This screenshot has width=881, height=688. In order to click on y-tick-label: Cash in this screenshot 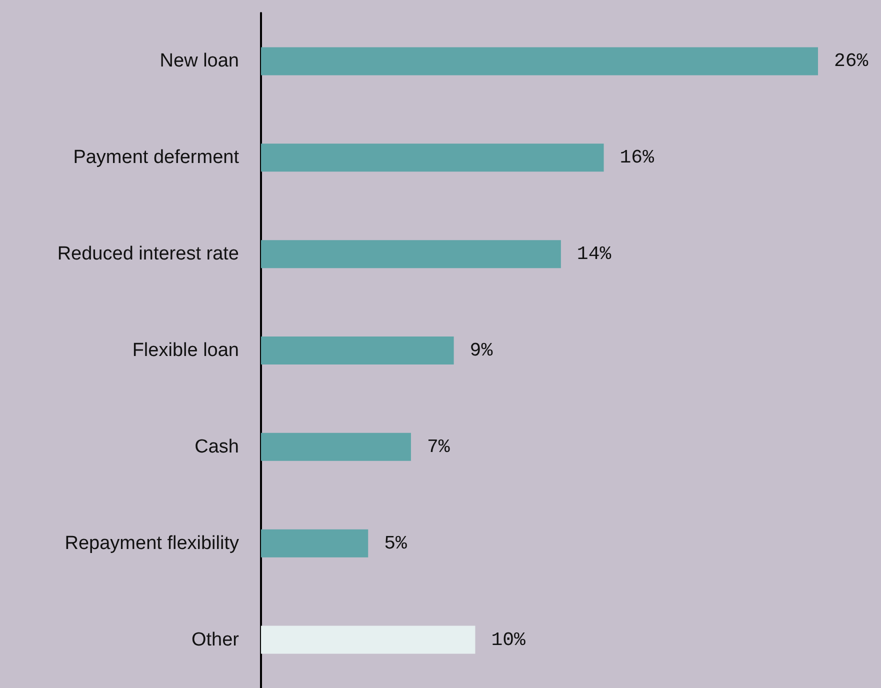, I will do `click(216, 447)`.